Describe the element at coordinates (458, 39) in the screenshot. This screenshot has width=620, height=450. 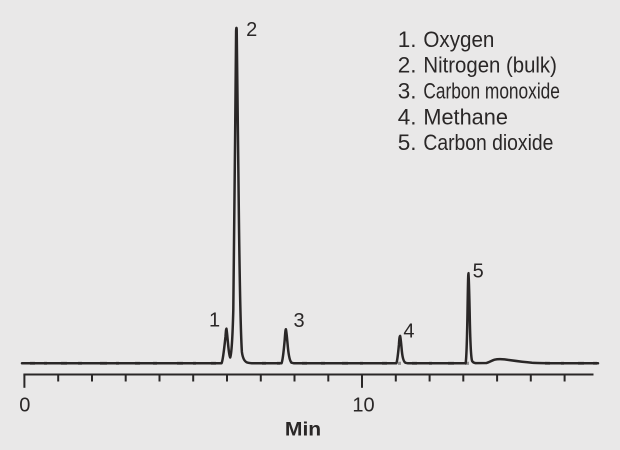
I see `svg-text: Oxygen` at that location.